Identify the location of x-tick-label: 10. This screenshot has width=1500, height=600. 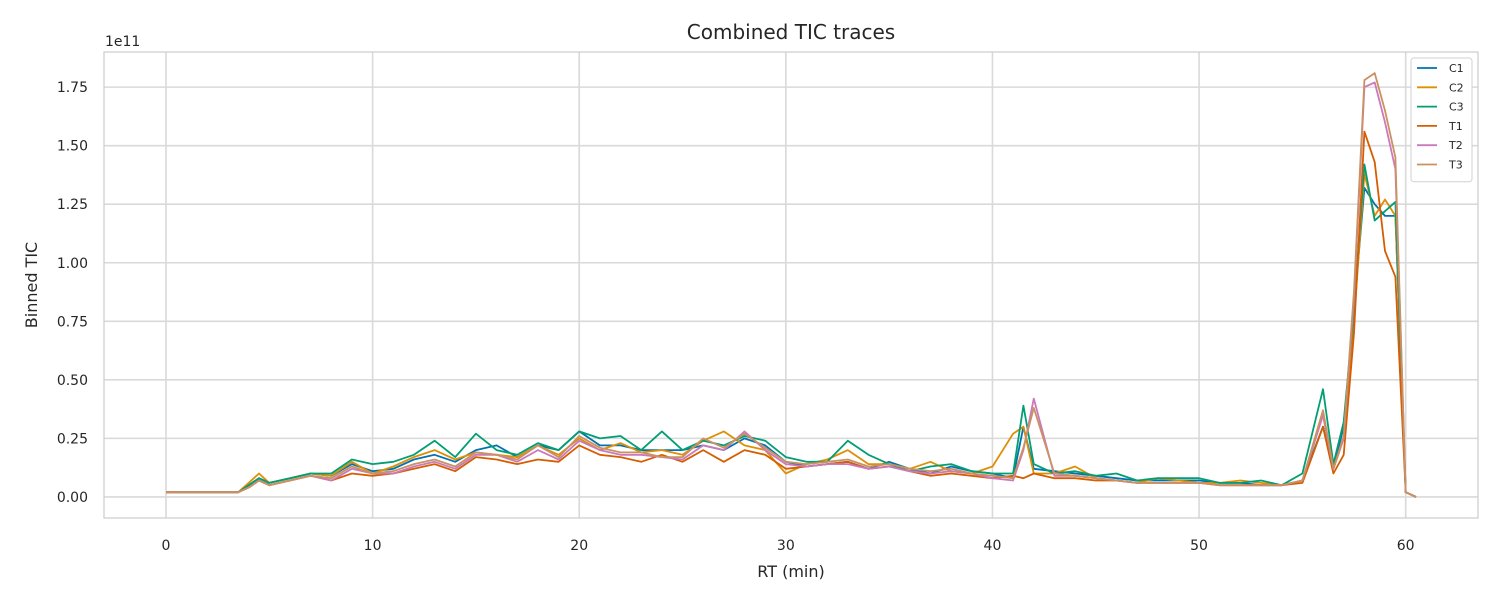
(373, 546).